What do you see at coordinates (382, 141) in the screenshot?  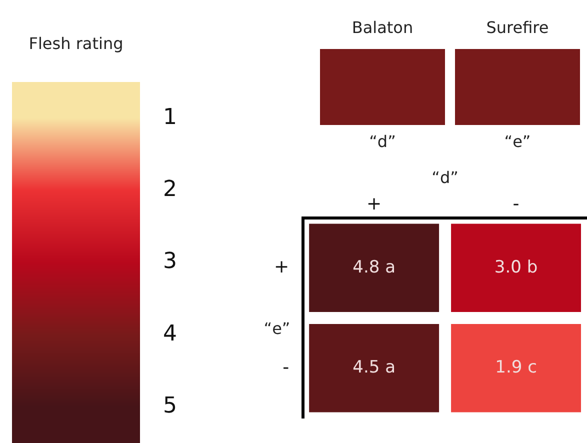 I see `text: “d”` at bounding box center [382, 141].